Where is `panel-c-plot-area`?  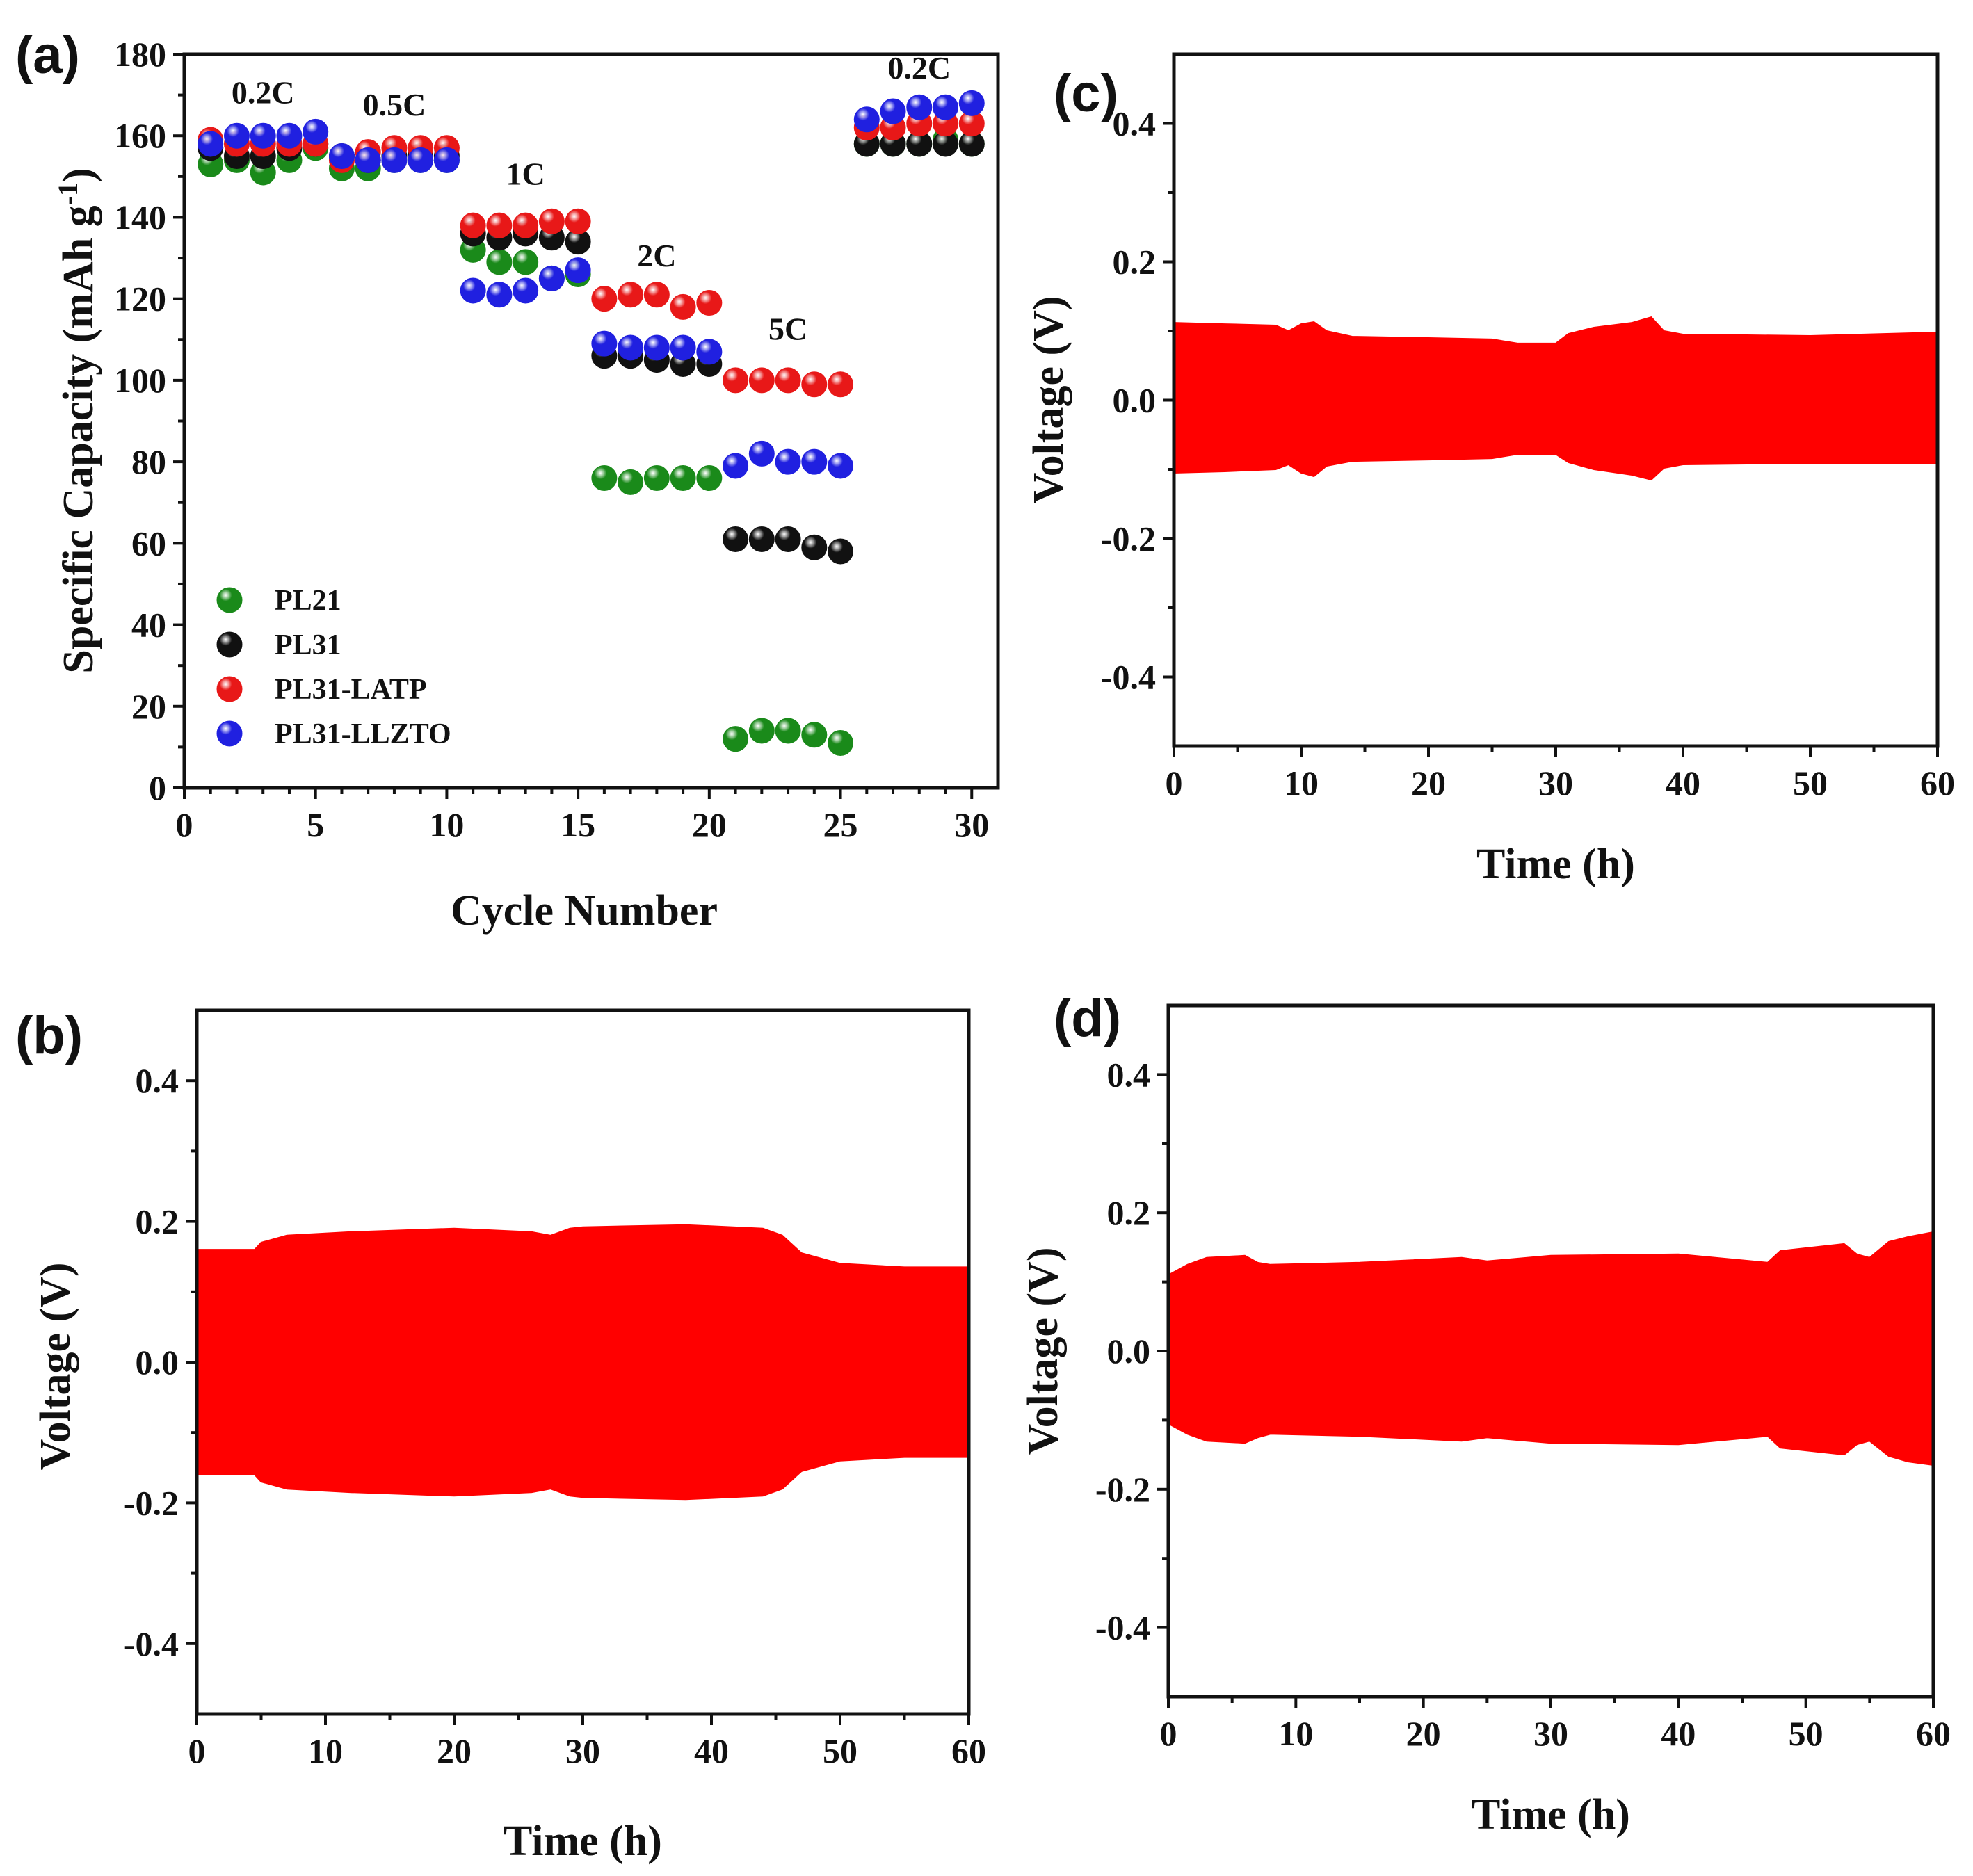 panel-c-plot-area is located at coordinates (1555, 398).